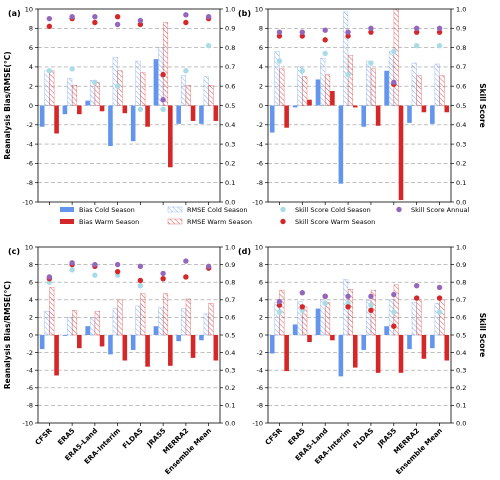 This screenshot has width=500, height=480. I want to click on y-tick-label: 6, so click(261, 48).